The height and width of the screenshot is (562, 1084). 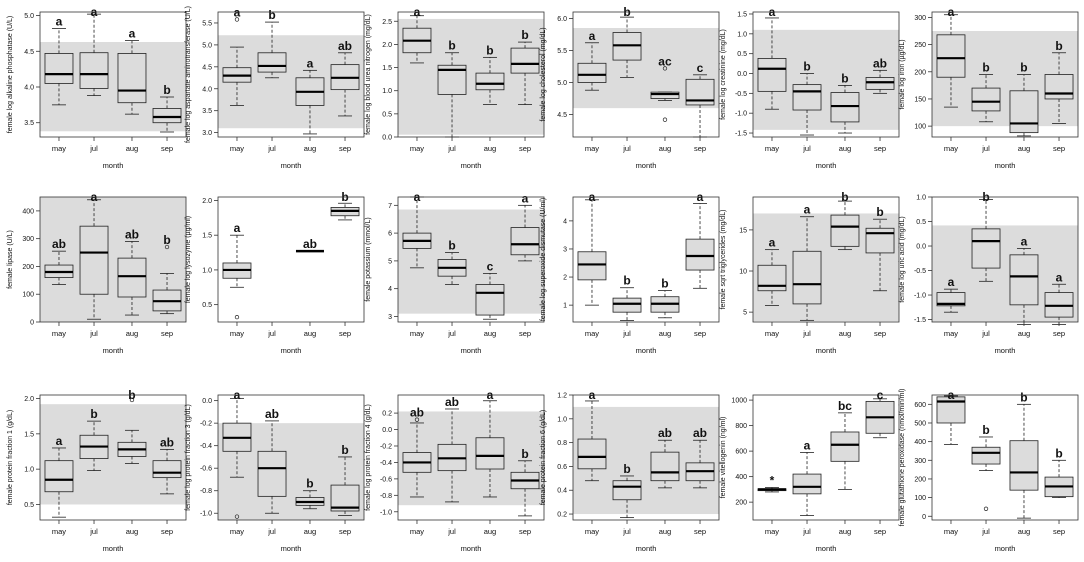 What do you see at coordinates (772, 480) in the screenshot?
I see `significance-letter: *` at bounding box center [772, 480].